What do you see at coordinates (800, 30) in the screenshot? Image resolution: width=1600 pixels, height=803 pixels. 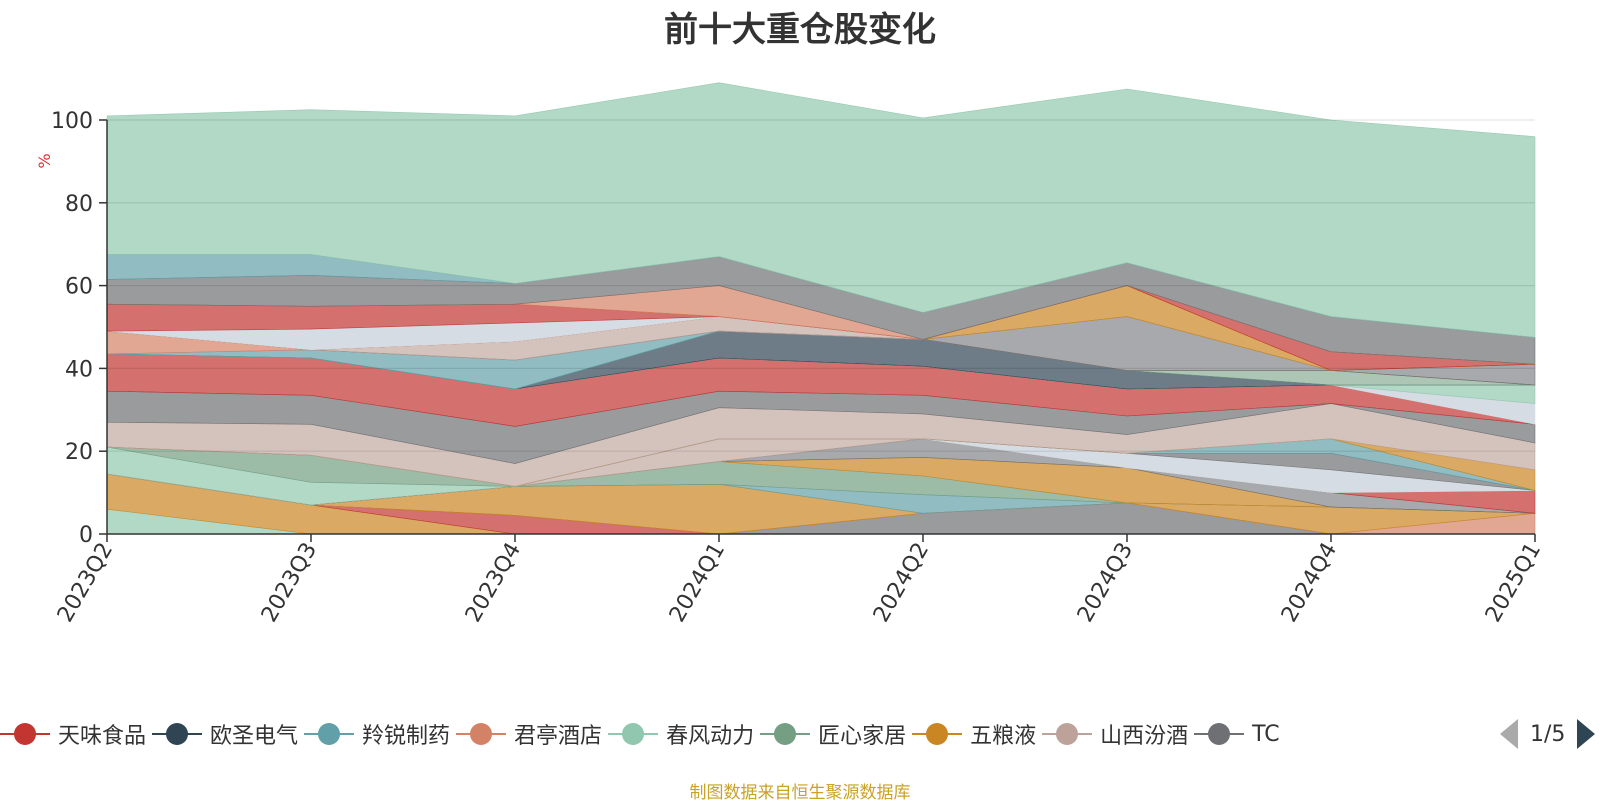 I see `chart-title: 前十大重仓股变化` at bounding box center [800, 30].